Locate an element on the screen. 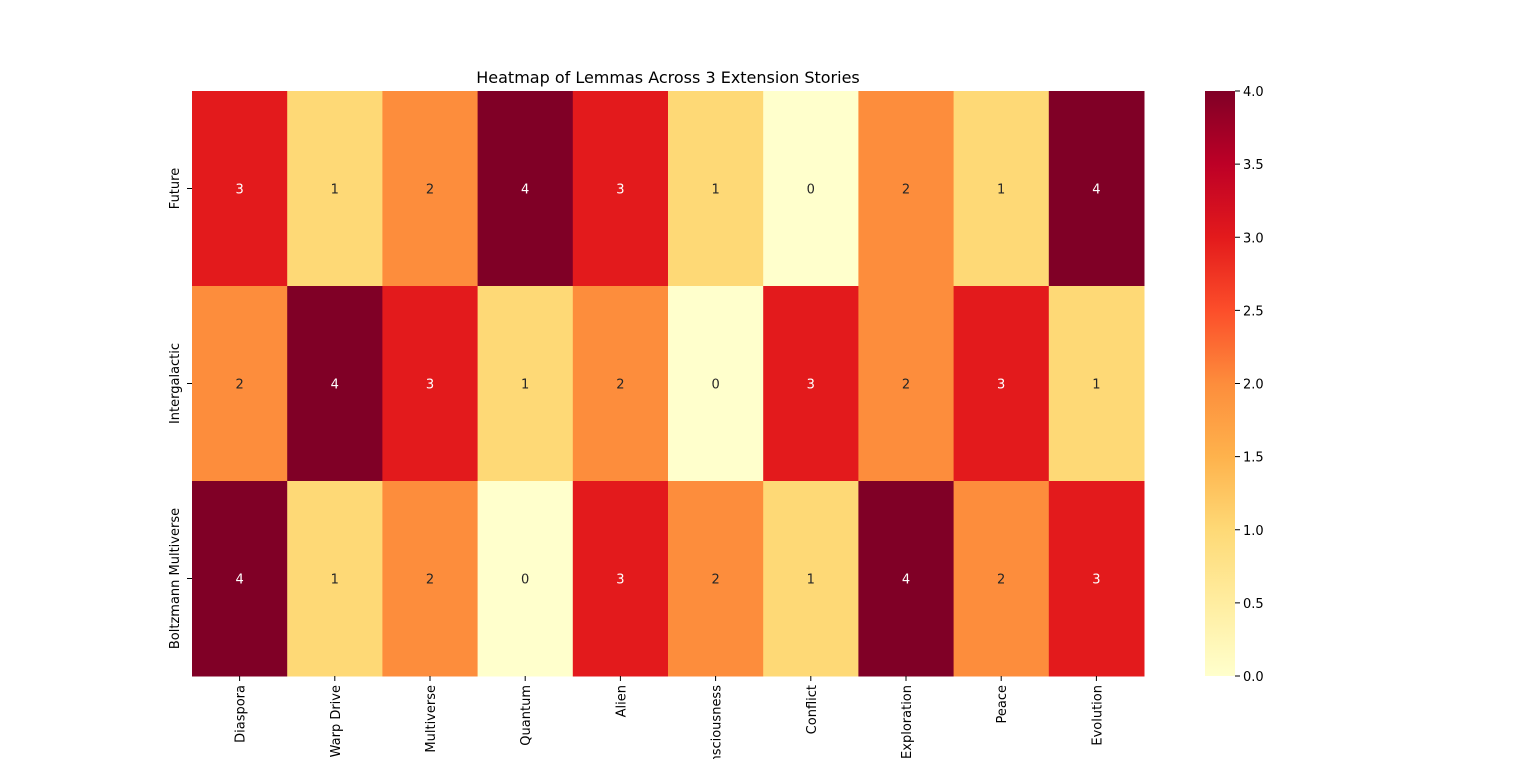  x-tick-label: Diaspora is located at coordinates (241, 714).